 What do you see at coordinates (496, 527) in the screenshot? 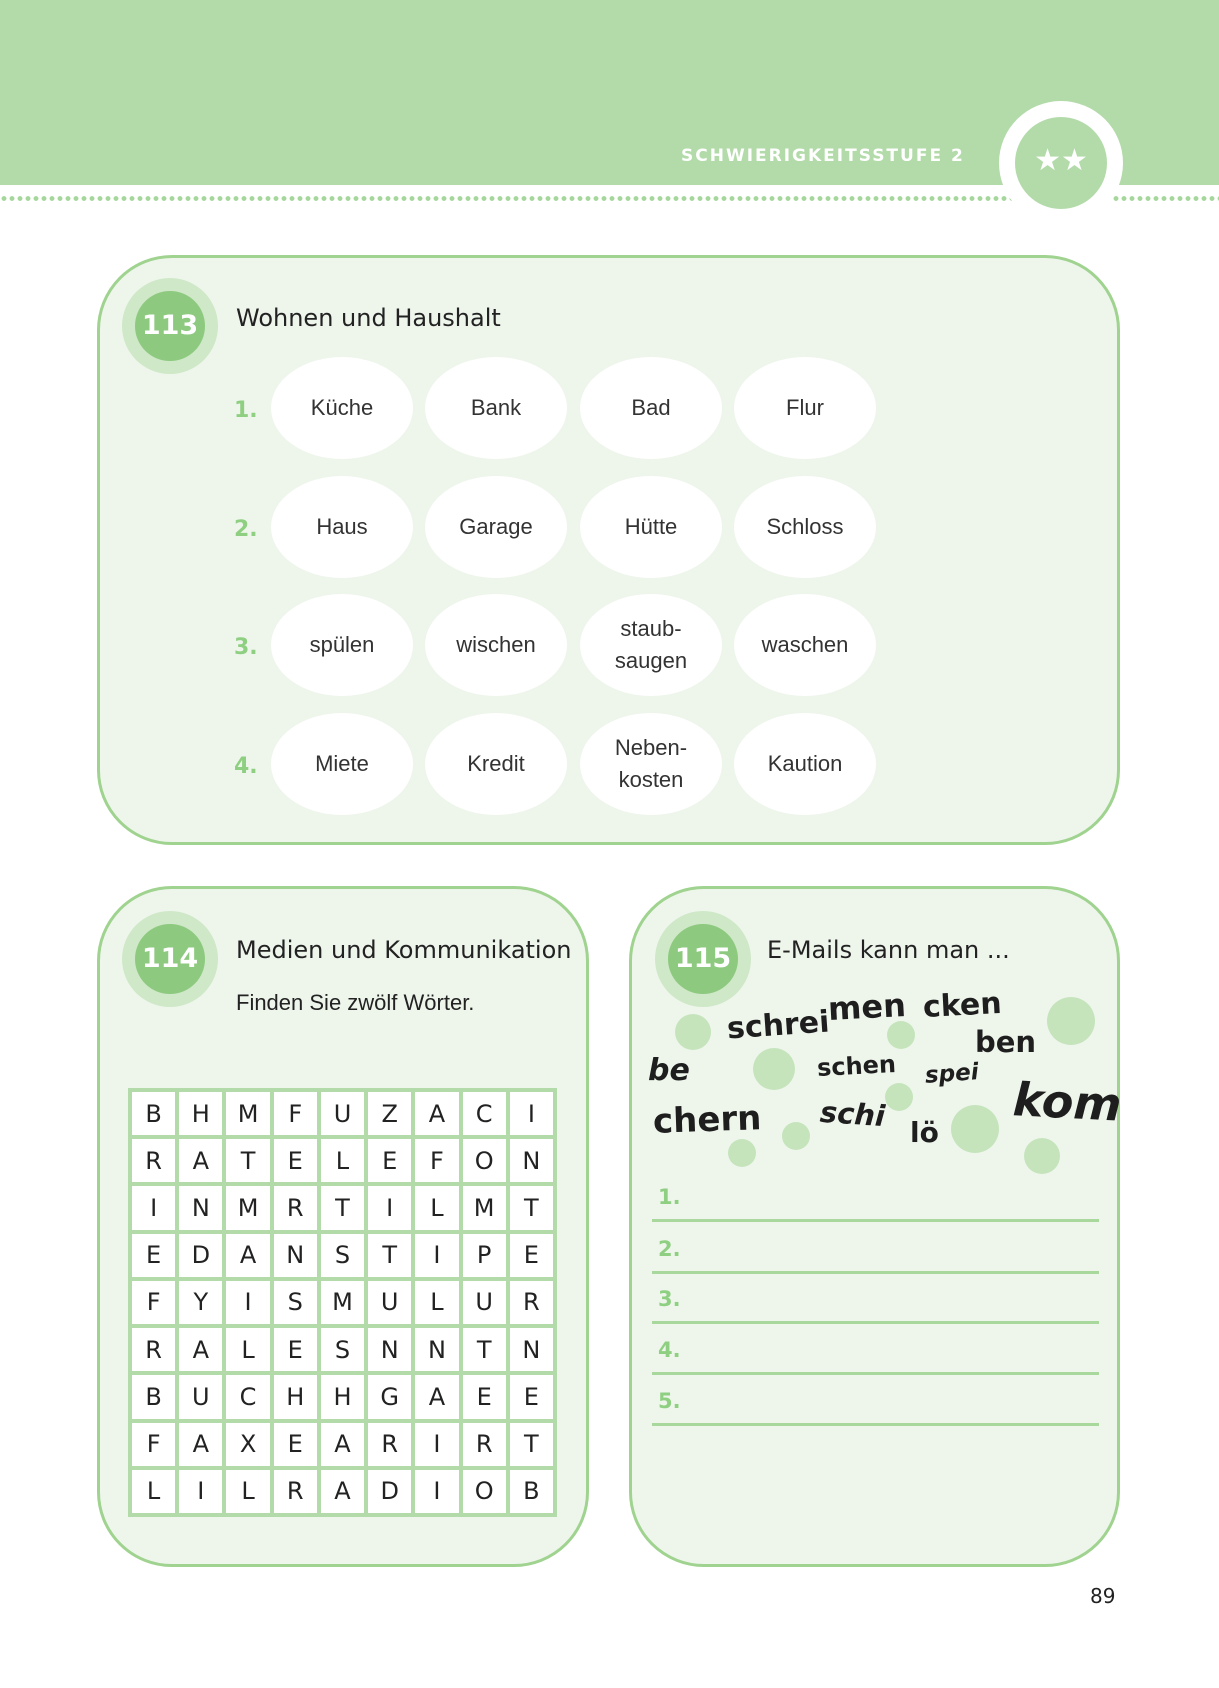
I see `word-oval: Garage` at bounding box center [496, 527].